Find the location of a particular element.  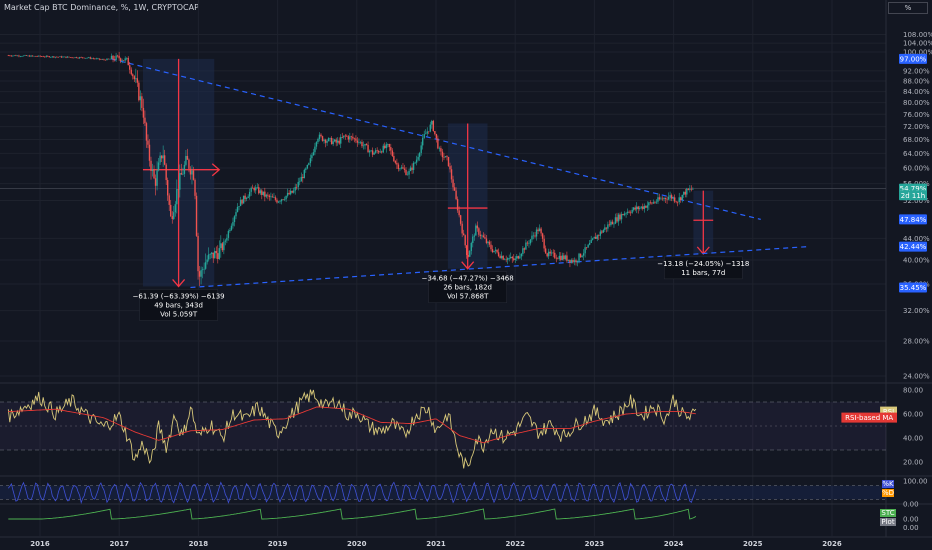

unit-toggle-button: % is located at coordinates (908, 8).